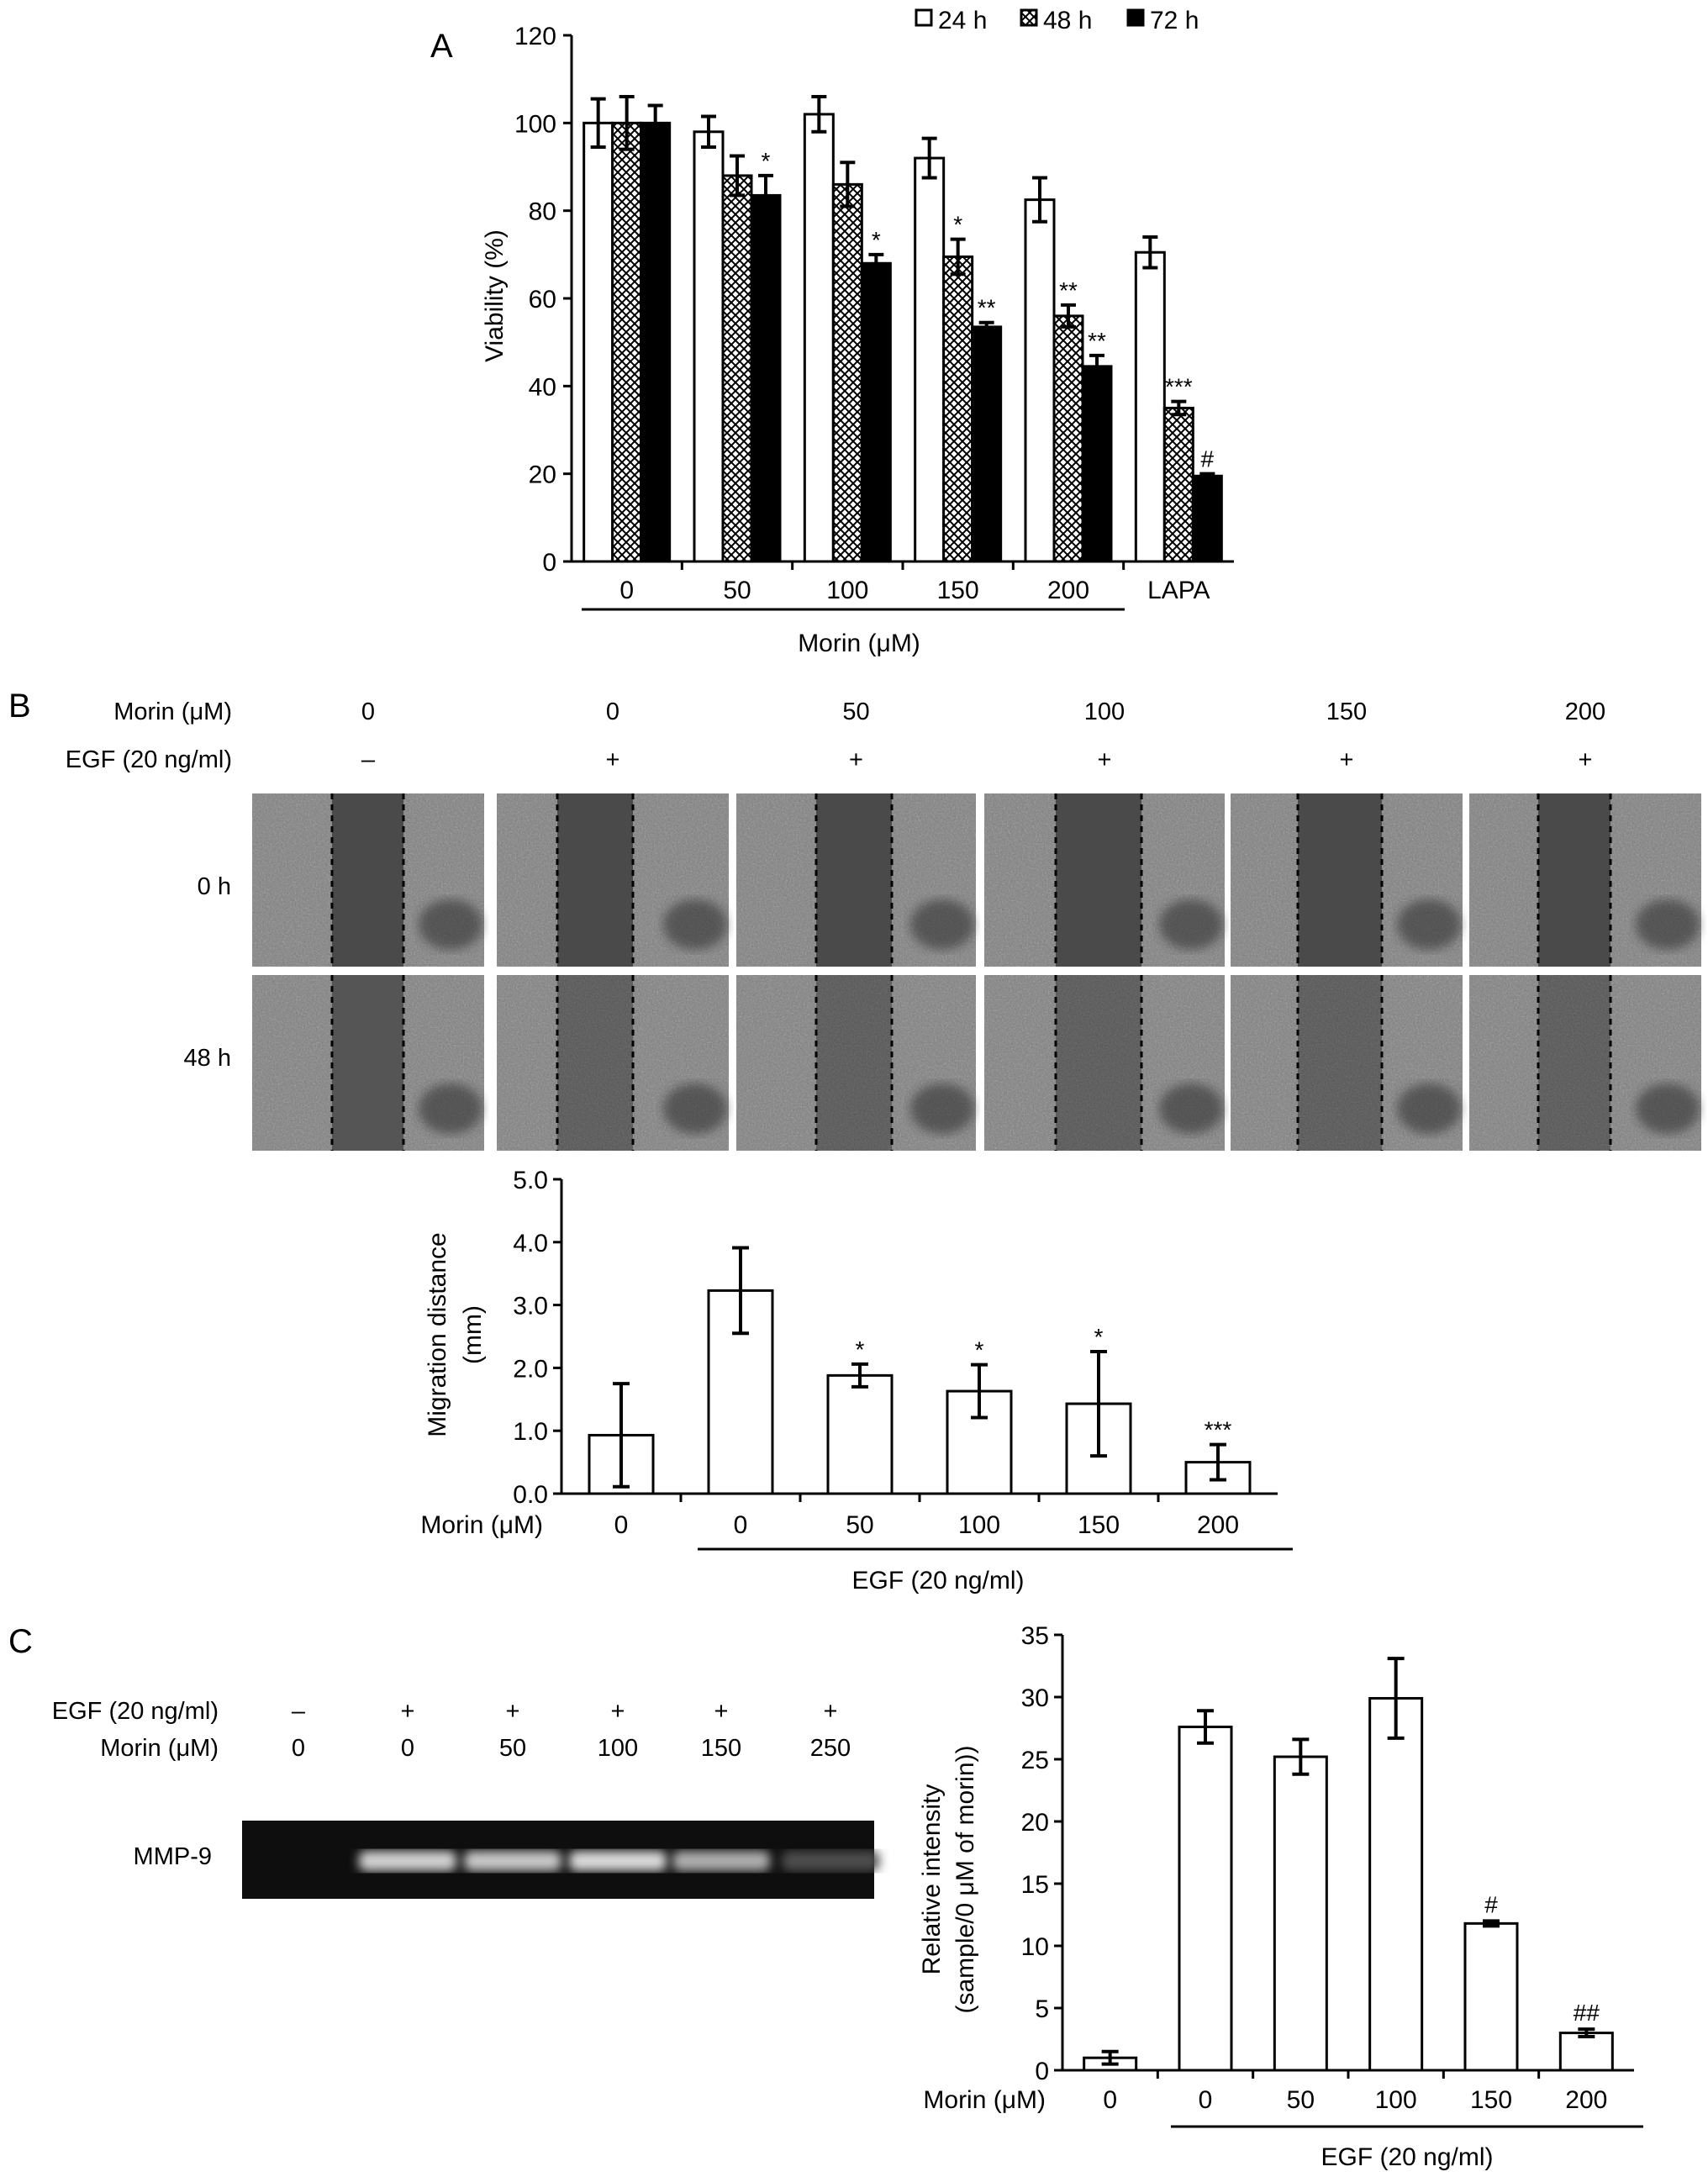  I want to click on migrated-cells, so click(1574, 1063).